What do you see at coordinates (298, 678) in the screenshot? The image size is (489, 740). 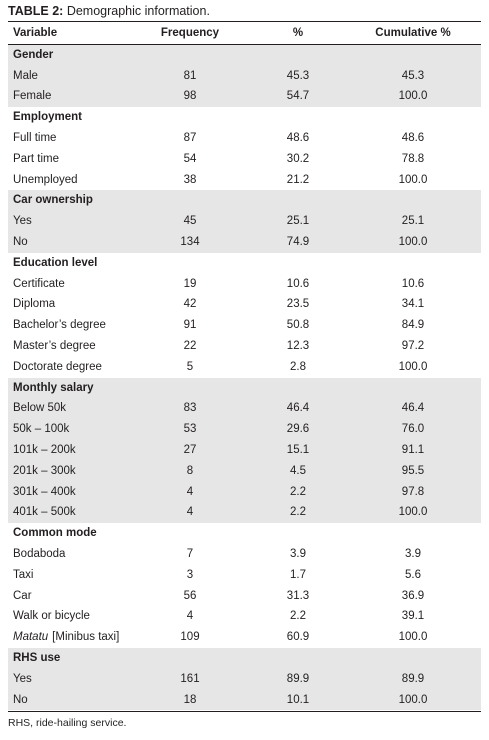 I see `cell-value: 89.9` at bounding box center [298, 678].